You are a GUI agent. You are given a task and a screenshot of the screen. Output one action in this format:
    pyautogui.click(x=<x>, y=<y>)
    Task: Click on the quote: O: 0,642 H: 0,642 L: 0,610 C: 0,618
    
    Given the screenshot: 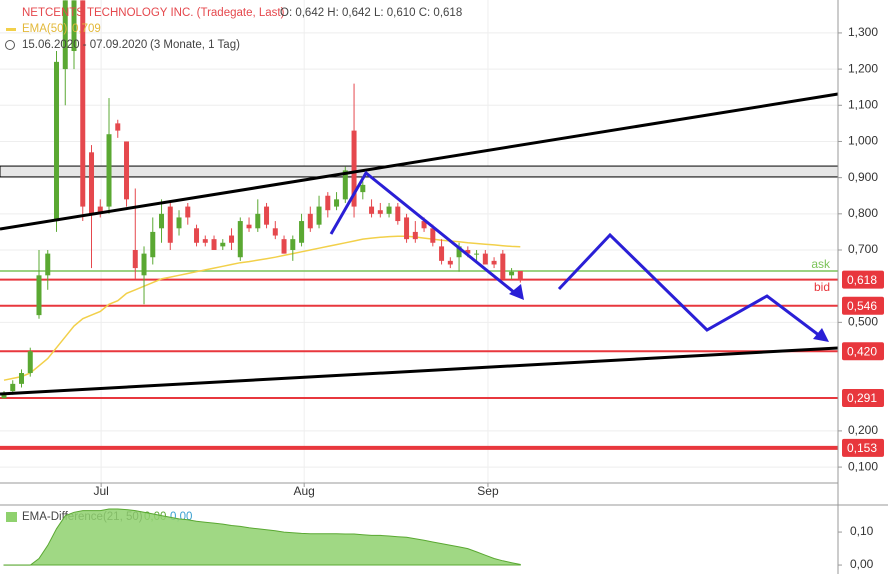 What is the action you would take?
    pyautogui.click(x=371, y=13)
    